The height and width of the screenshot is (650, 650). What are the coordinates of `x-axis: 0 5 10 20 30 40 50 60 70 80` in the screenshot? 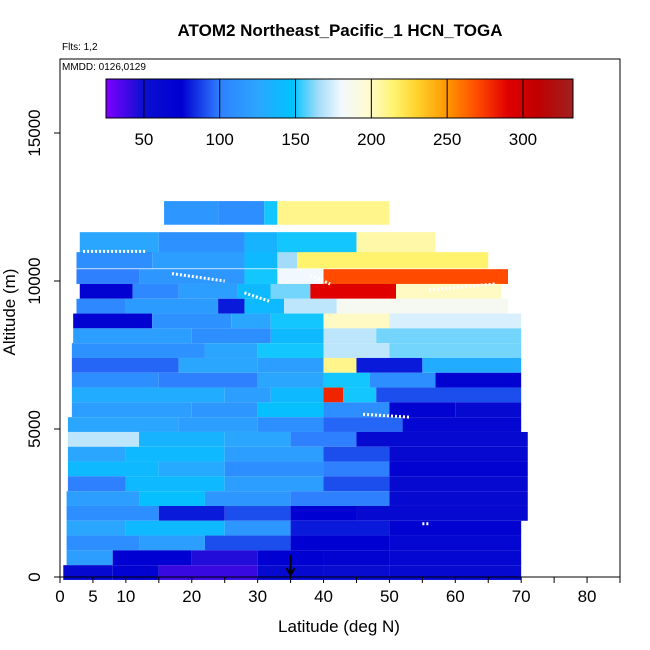 It's located at (338, 591).